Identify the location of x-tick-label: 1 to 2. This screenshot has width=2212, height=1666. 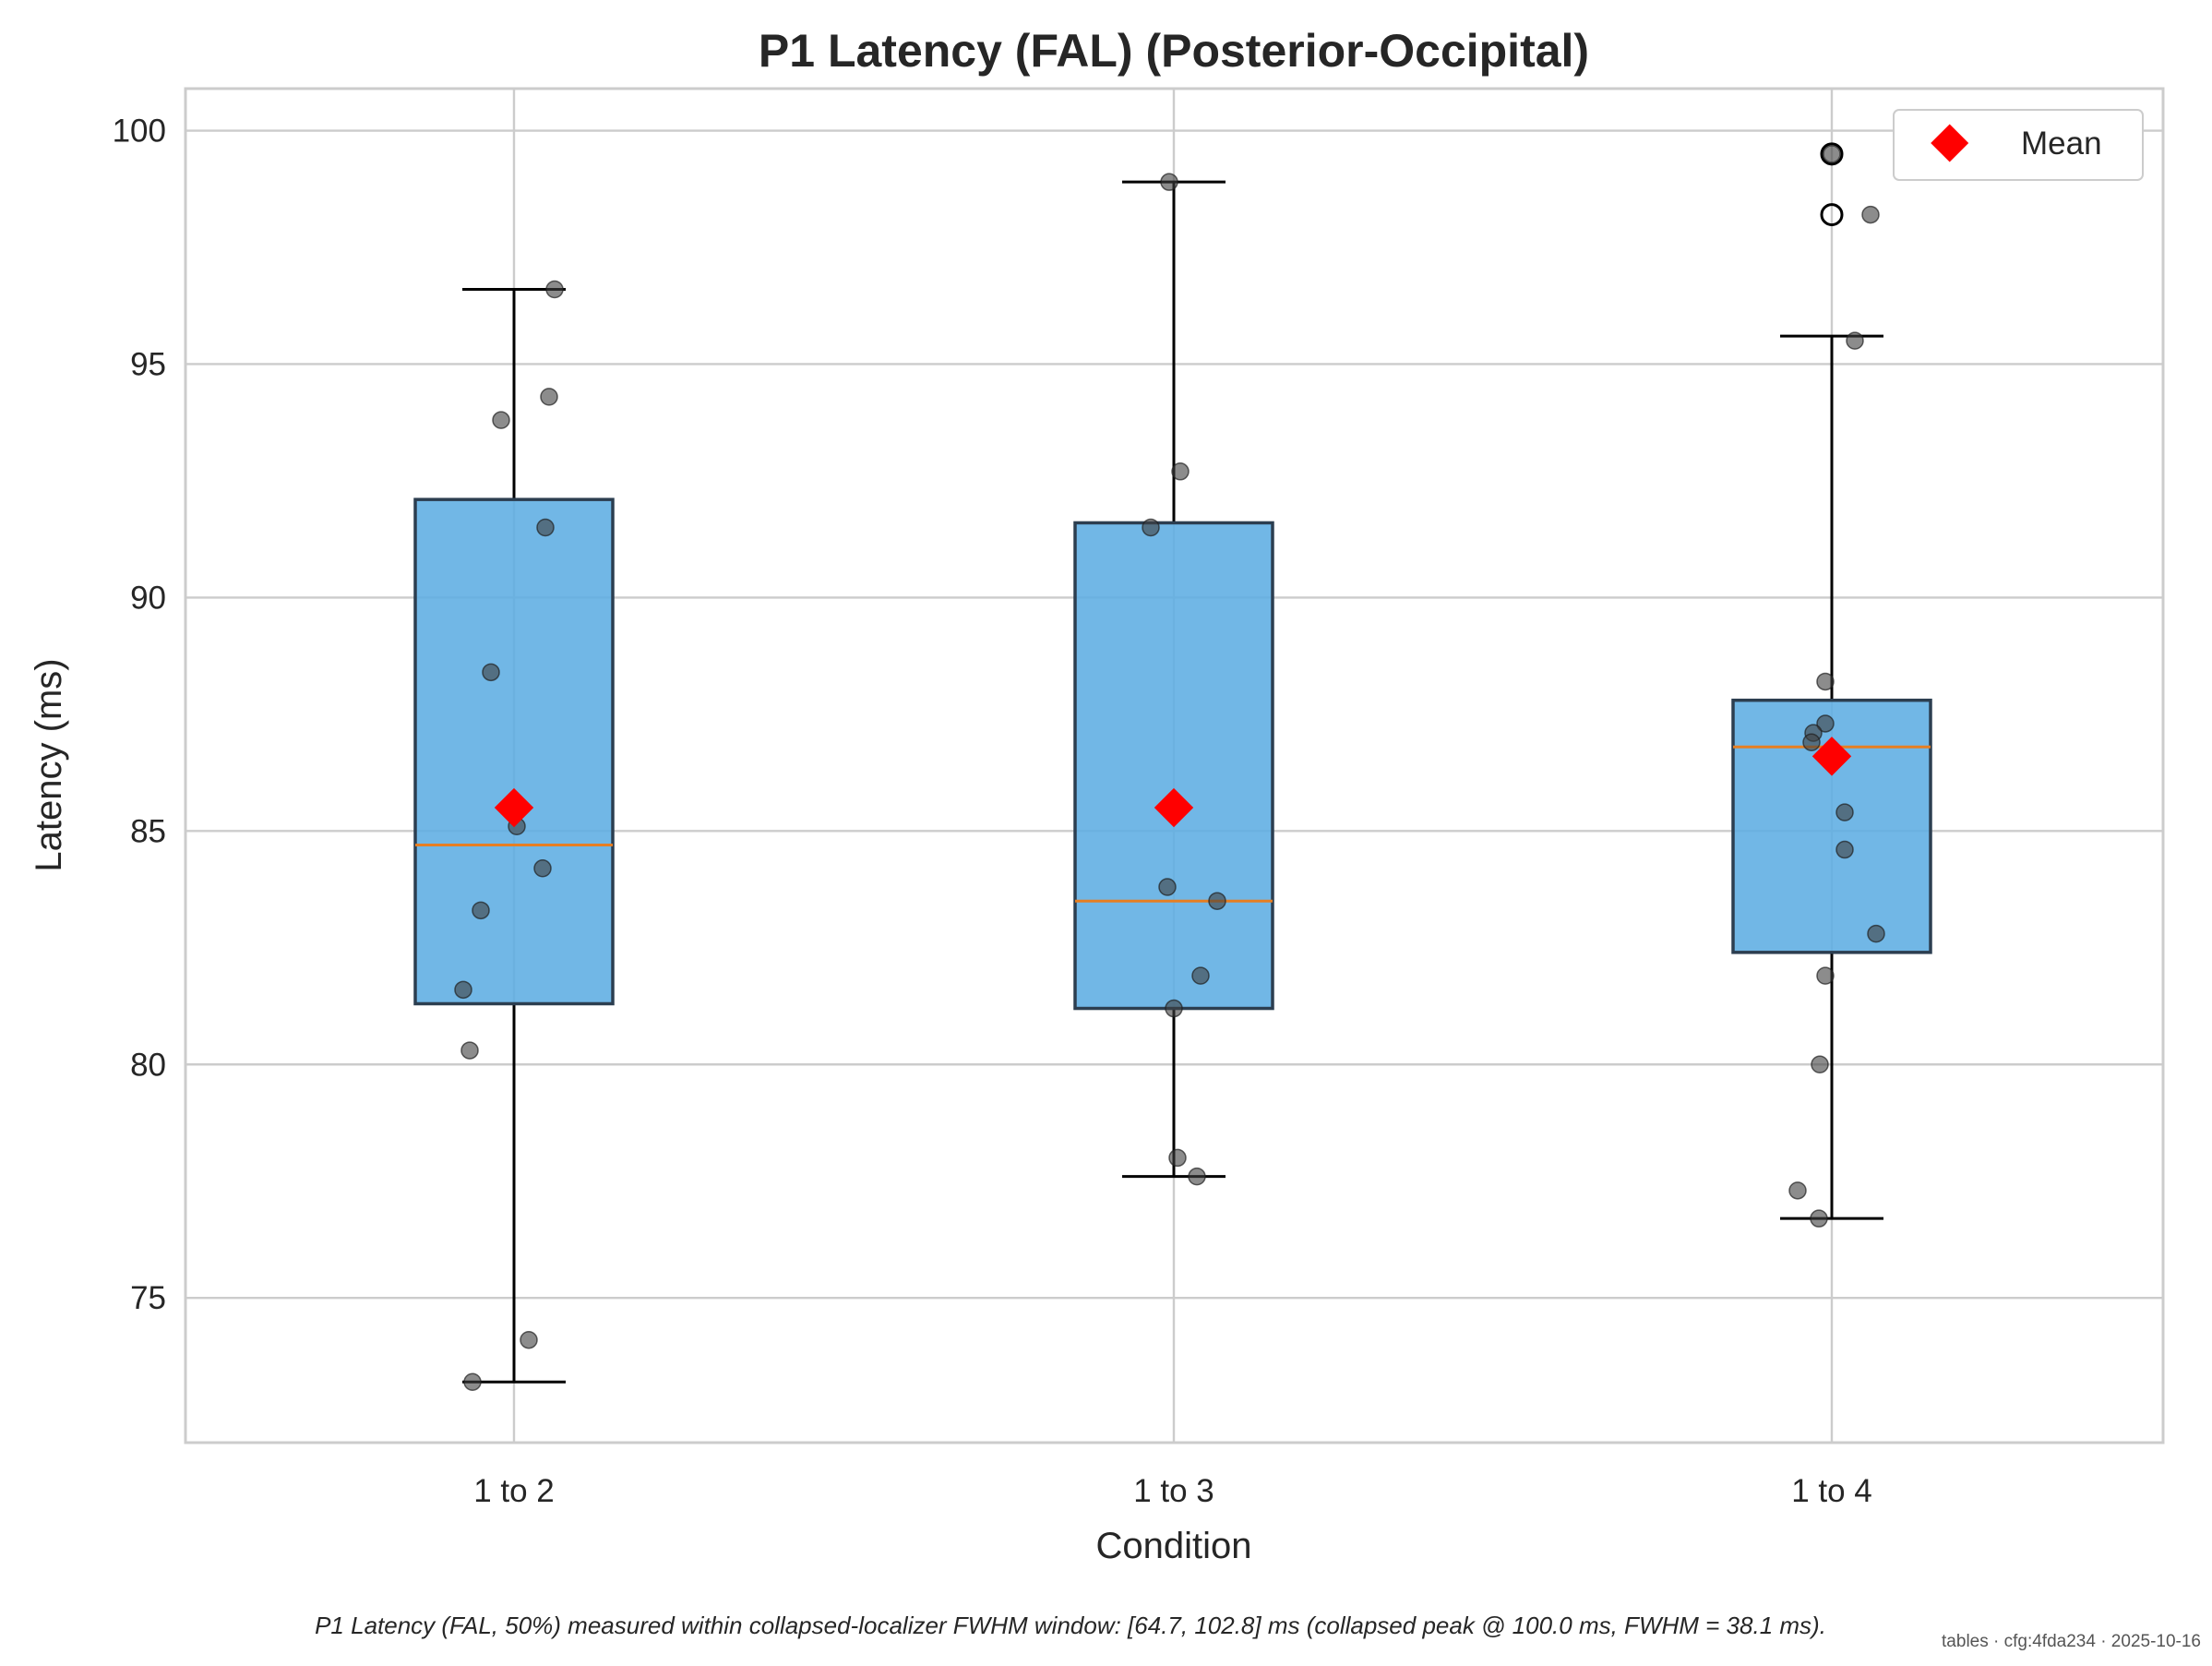
(514, 1491).